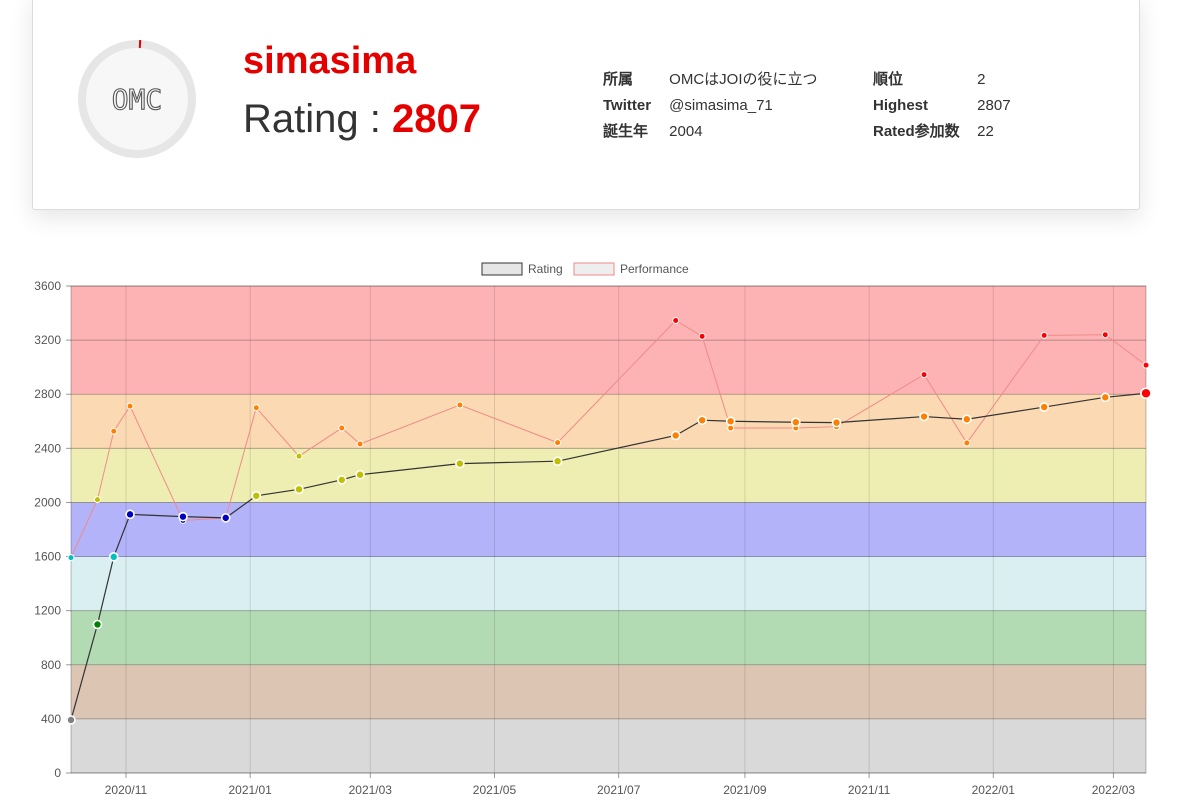 This screenshot has width=1200, height=803. I want to click on y-tick-label: 1200, so click(47, 611).